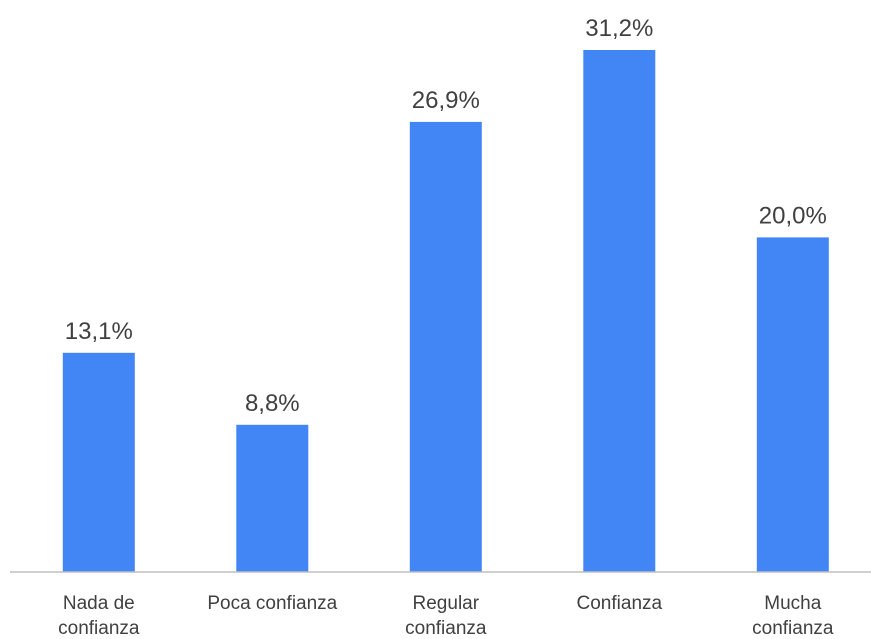  What do you see at coordinates (793, 616) in the screenshot?
I see `category-label-4: Mucha confianza` at bounding box center [793, 616].